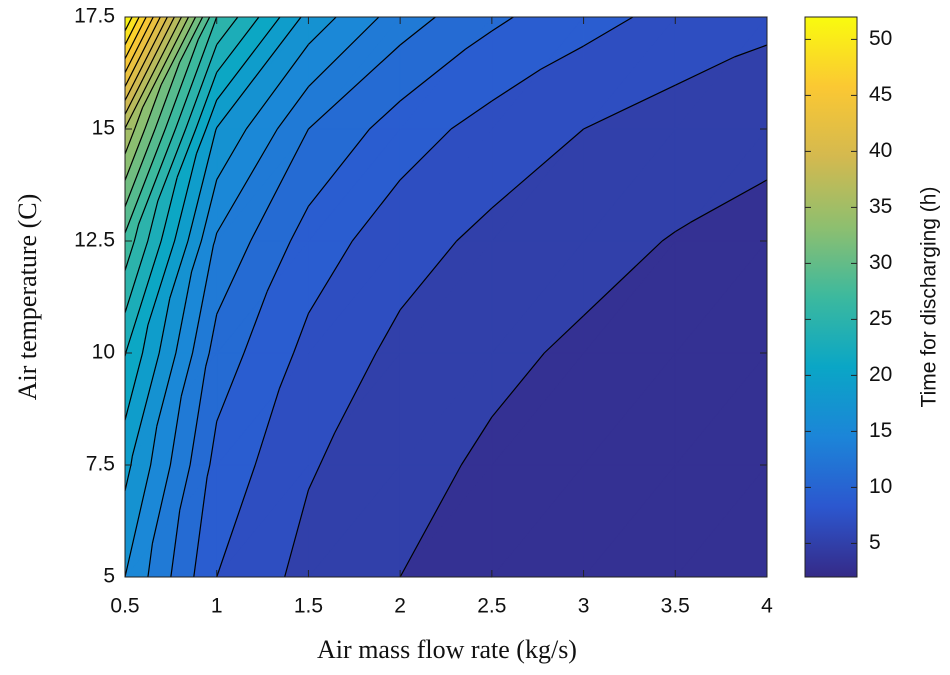  What do you see at coordinates (929, 297) in the screenshot?
I see `colorbar-label: Time for discharging (h)` at bounding box center [929, 297].